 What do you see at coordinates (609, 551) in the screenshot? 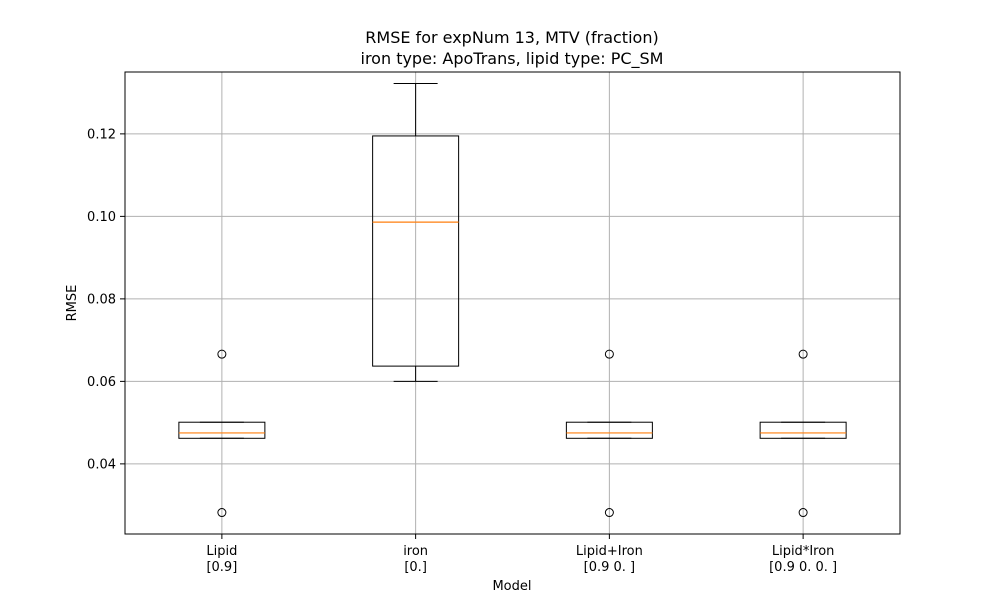
I see `x-tick-label: Lipid+Iron` at bounding box center [609, 551].